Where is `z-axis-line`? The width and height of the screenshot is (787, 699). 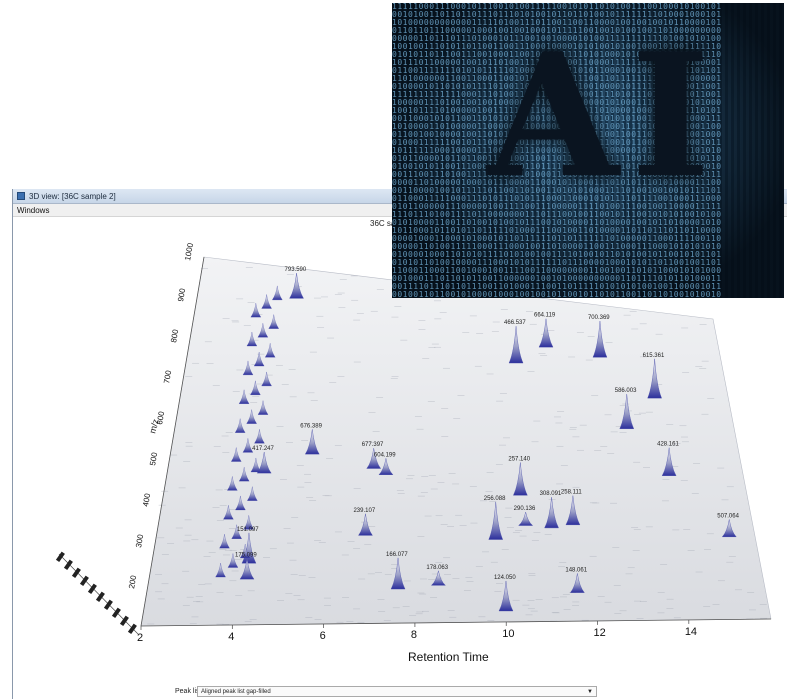 z-axis-line is located at coordinates (99, 594).